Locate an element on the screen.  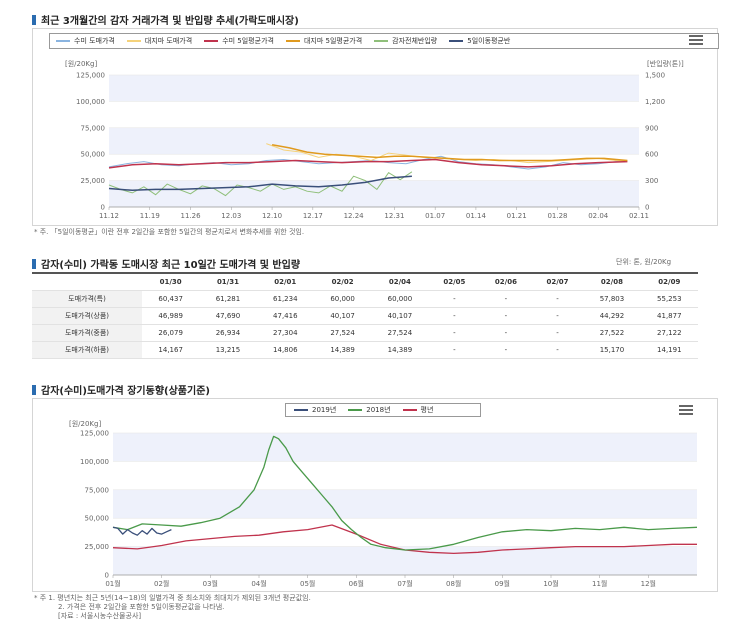
table-header-cell: 01/30 is located at coordinates (171, 281).